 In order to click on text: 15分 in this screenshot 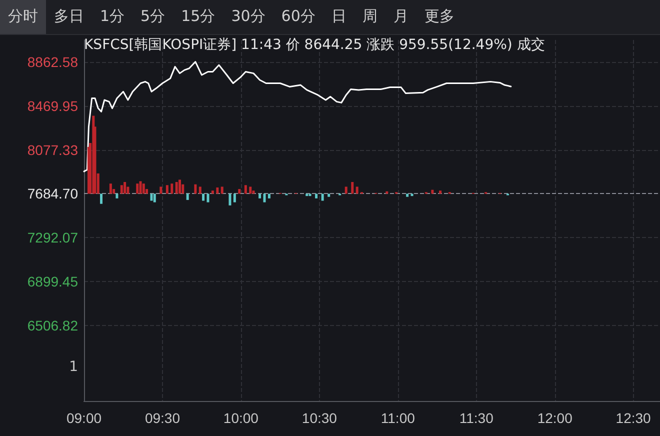, I will do `click(198, 16)`.